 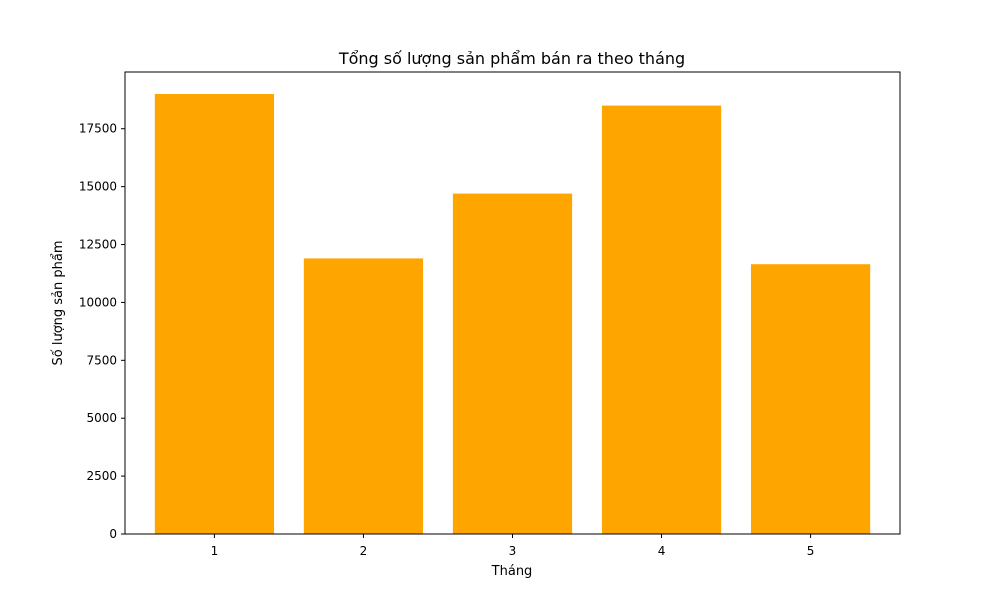 What do you see at coordinates (101, 418) in the screenshot?
I see `y-tick-label: 5000` at bounding box center [101, 418].